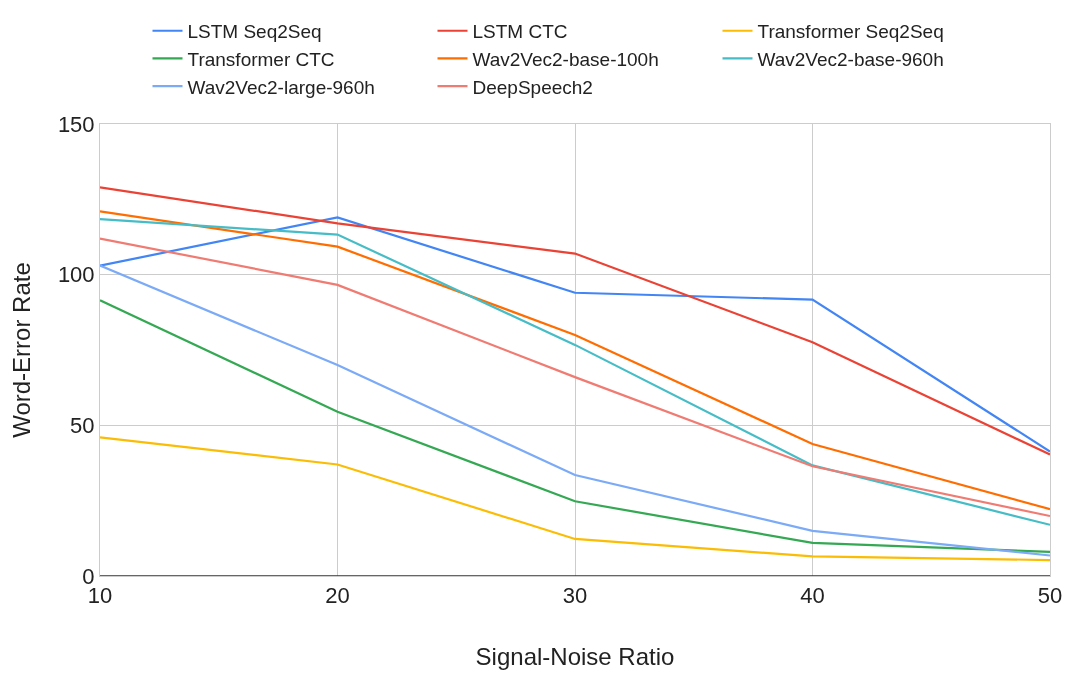  I want to click on legend-label: Transformer CTC, so click(261, 59).